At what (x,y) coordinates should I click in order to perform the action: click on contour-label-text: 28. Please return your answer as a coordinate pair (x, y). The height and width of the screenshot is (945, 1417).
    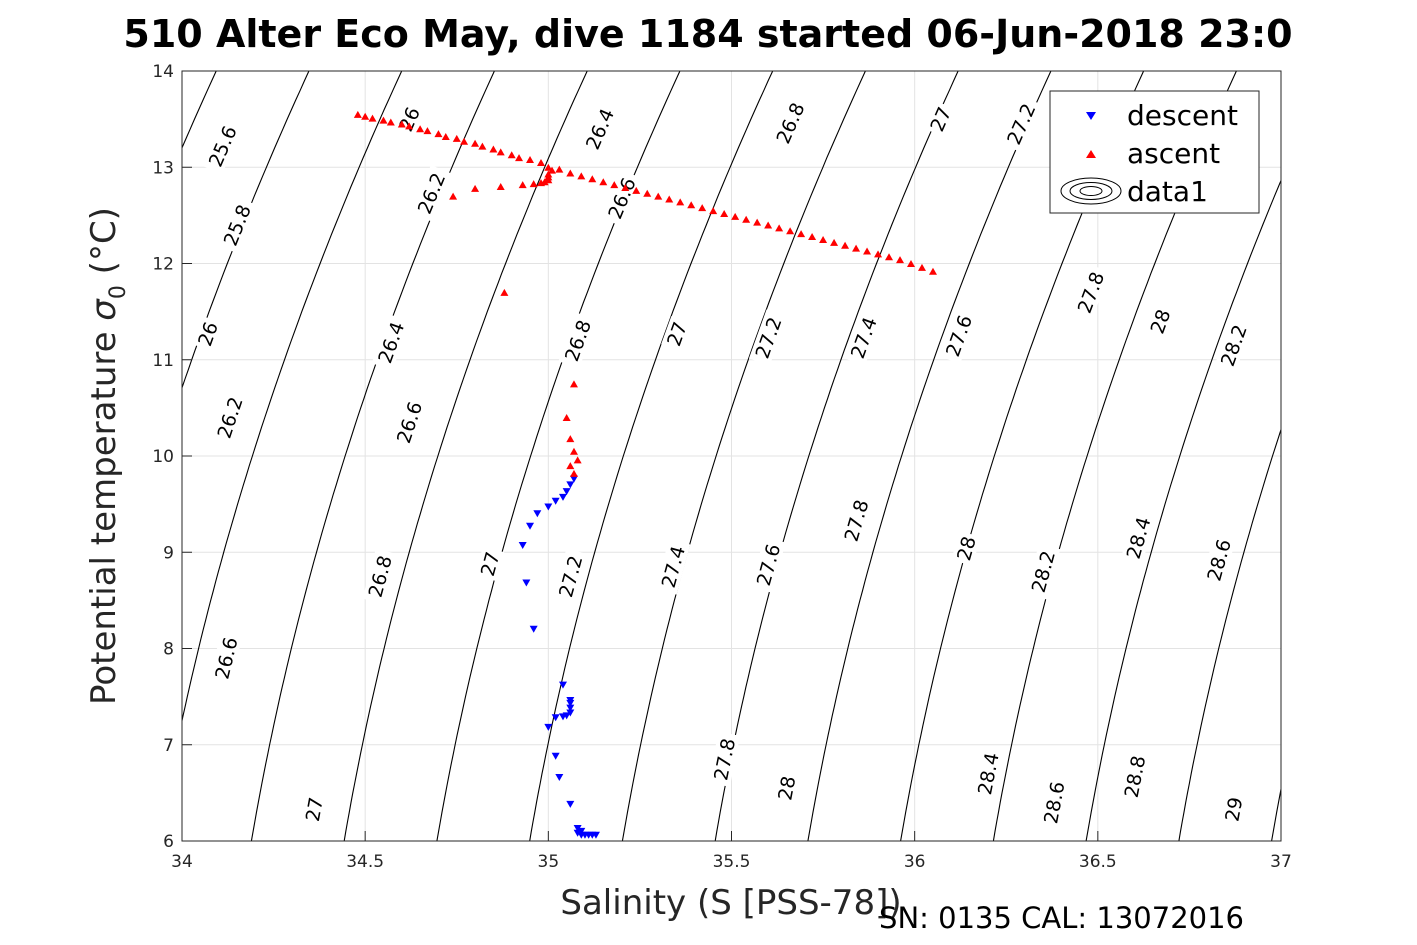
    Looking at the image, I should click on (787, 788).